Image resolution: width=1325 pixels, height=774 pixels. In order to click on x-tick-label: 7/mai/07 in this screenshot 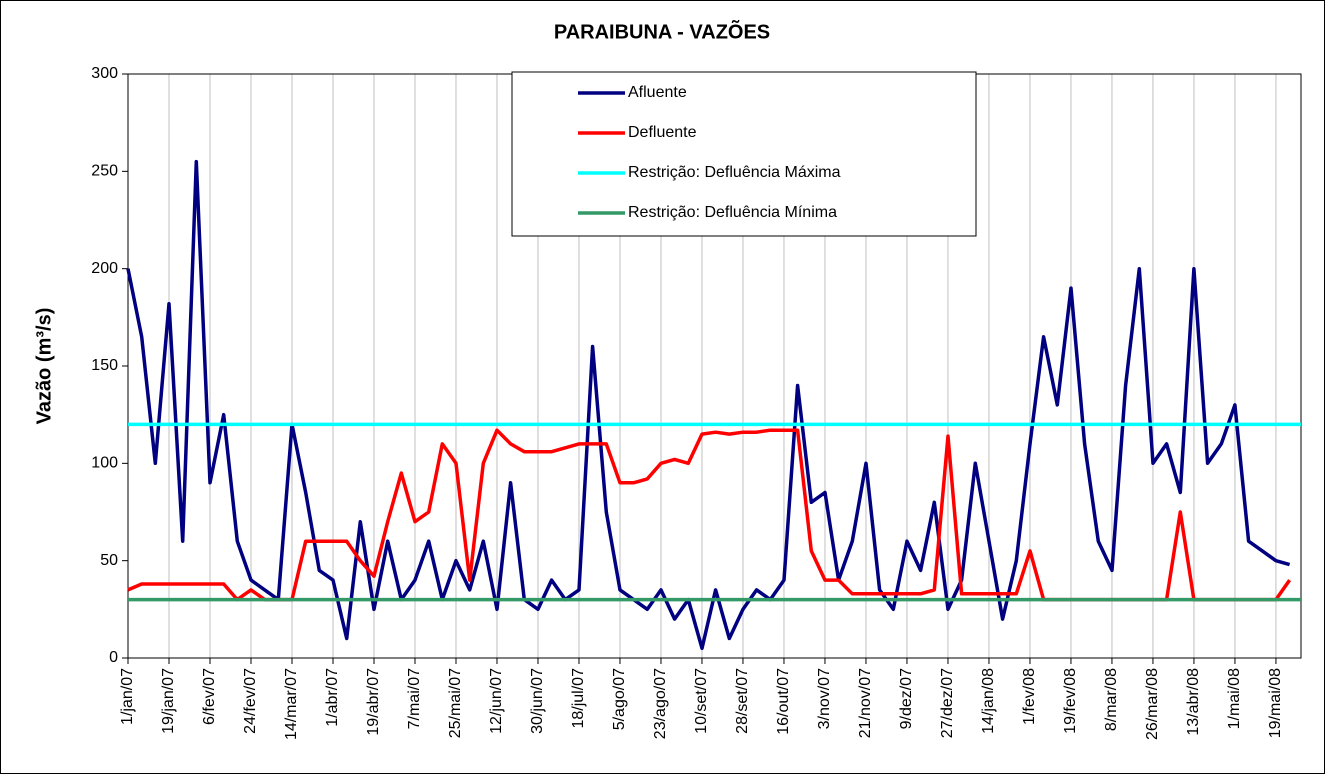, I will do `click(414, 698)`.